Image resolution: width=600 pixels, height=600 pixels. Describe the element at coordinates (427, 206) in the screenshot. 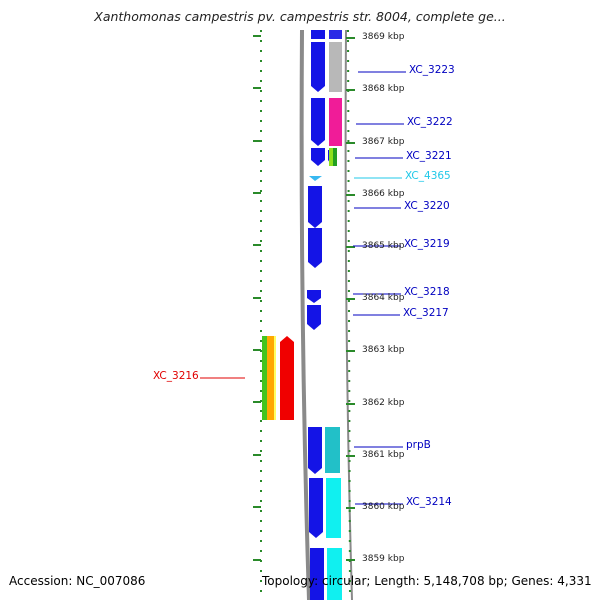

I see `gene-label: XC_3220` at that location.